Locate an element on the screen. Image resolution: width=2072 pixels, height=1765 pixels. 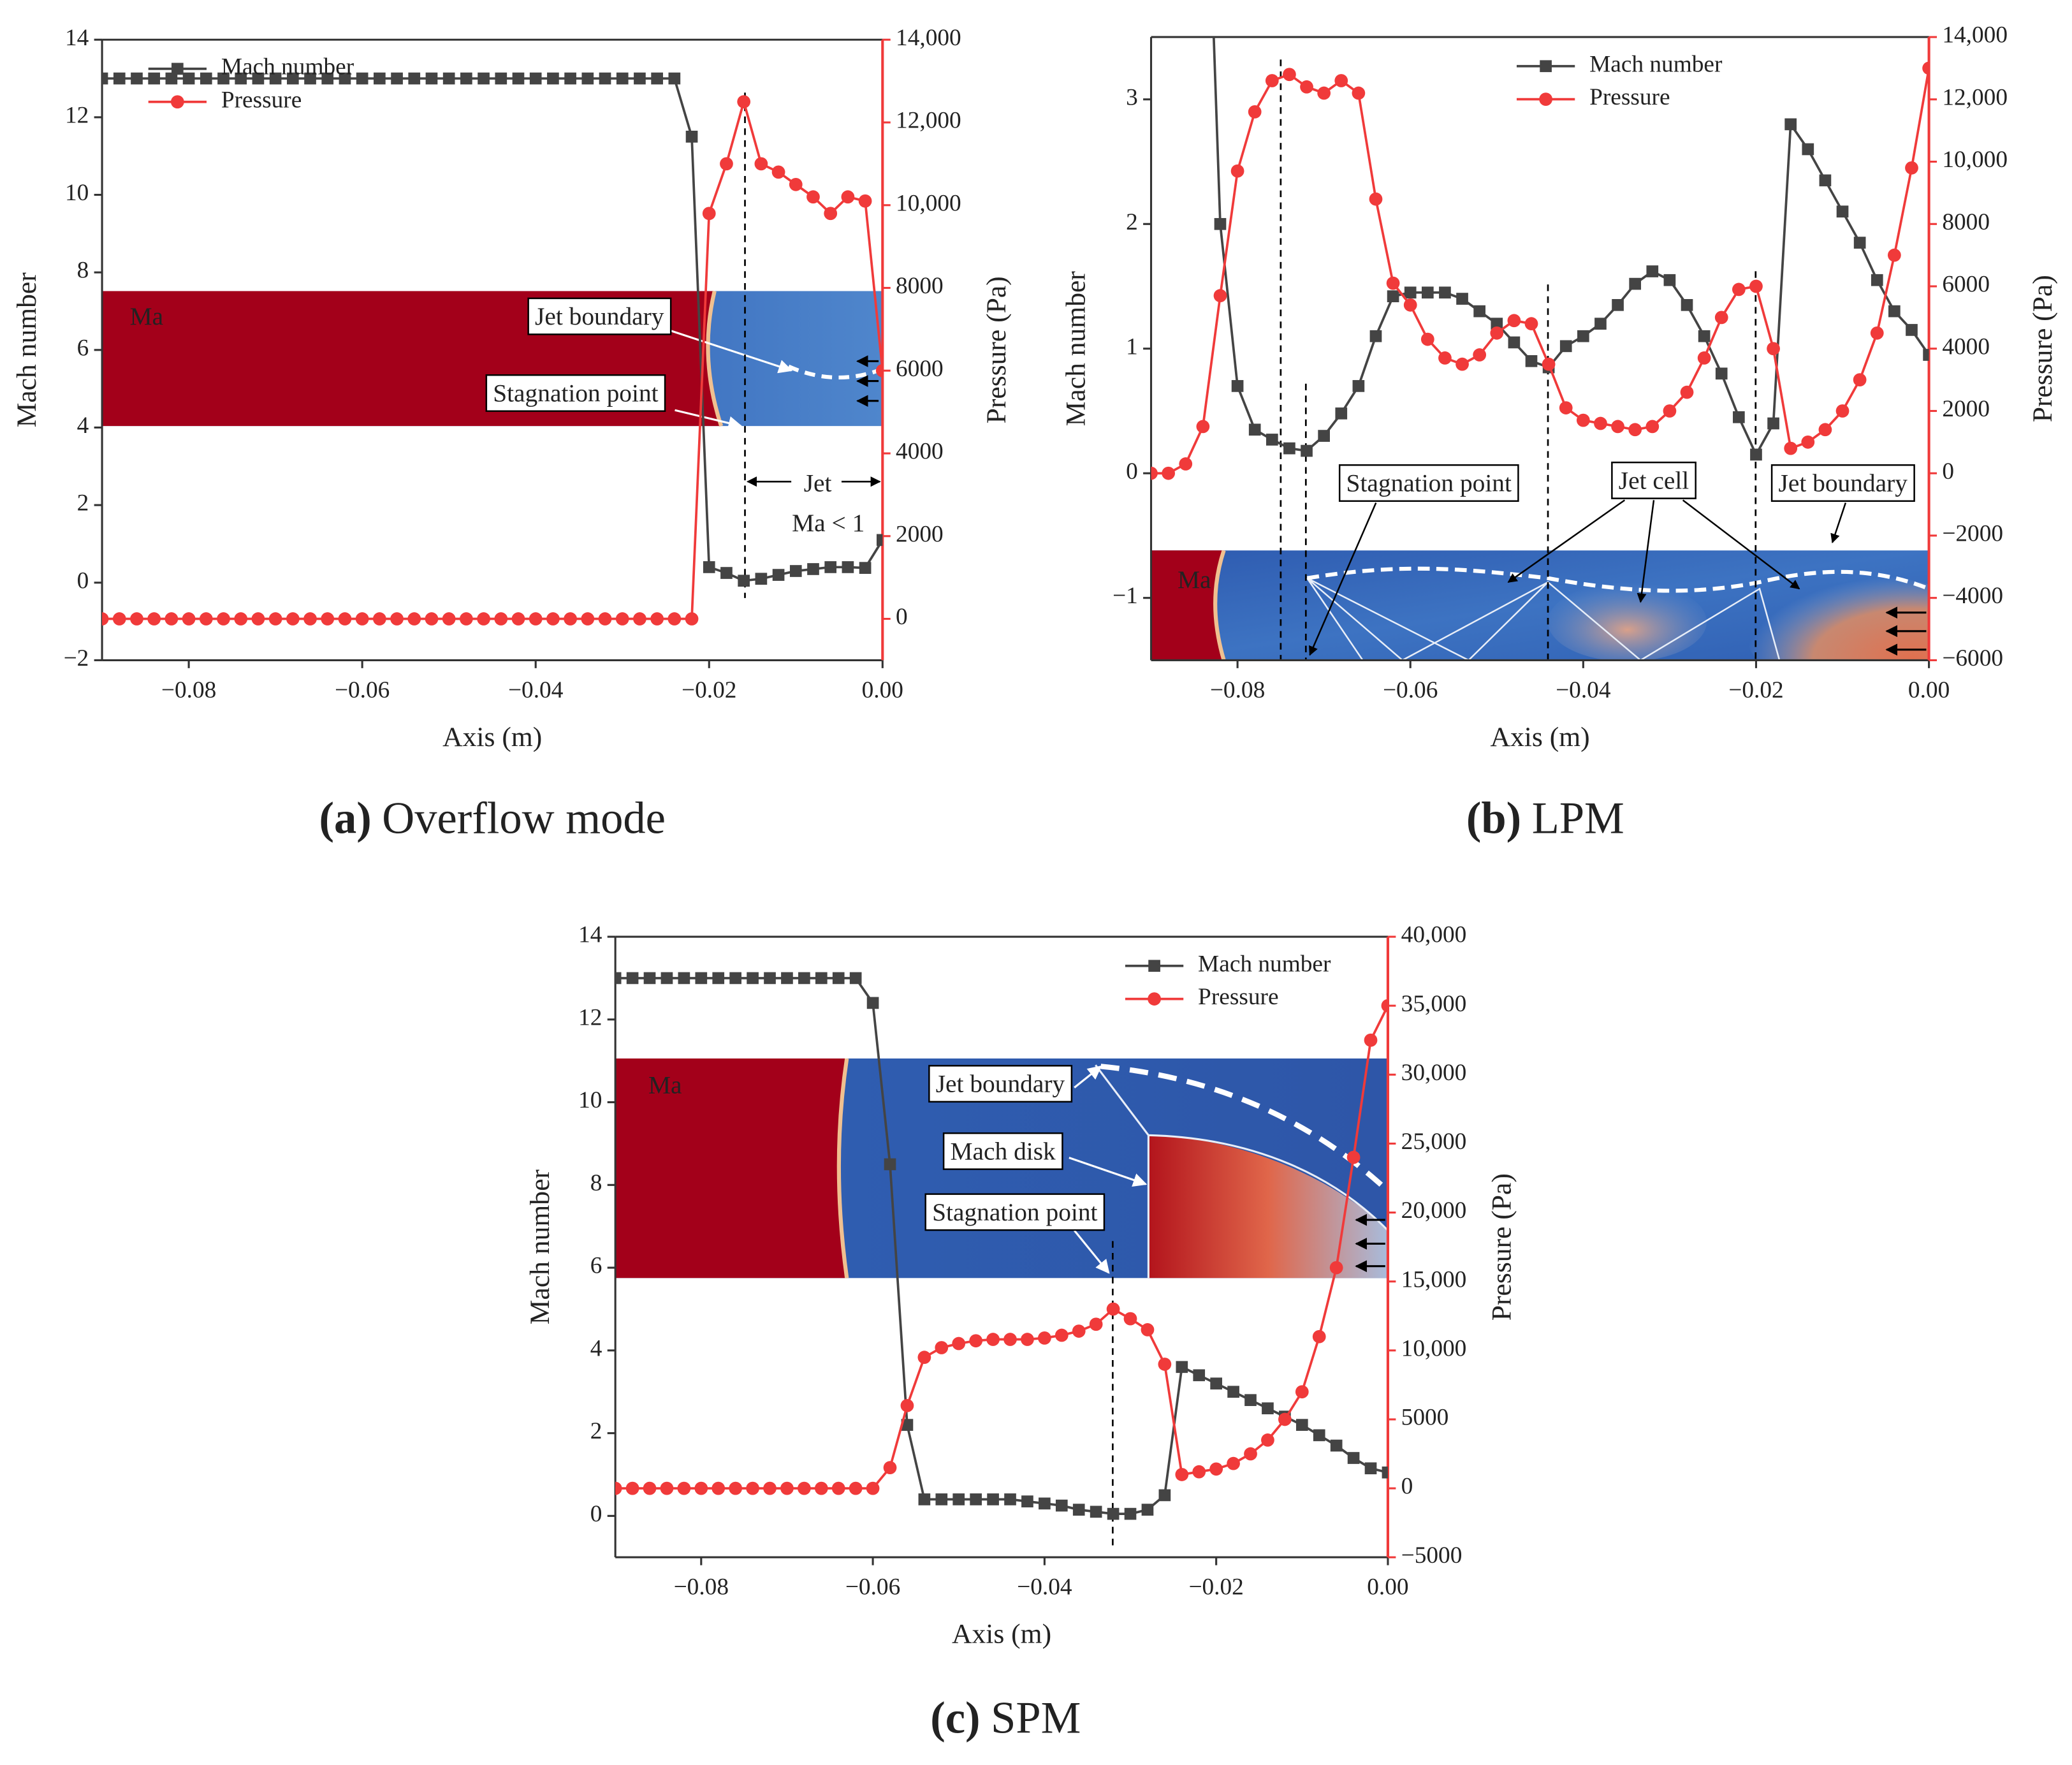
caption-label: (c) is located at coordinates (955, 1718).